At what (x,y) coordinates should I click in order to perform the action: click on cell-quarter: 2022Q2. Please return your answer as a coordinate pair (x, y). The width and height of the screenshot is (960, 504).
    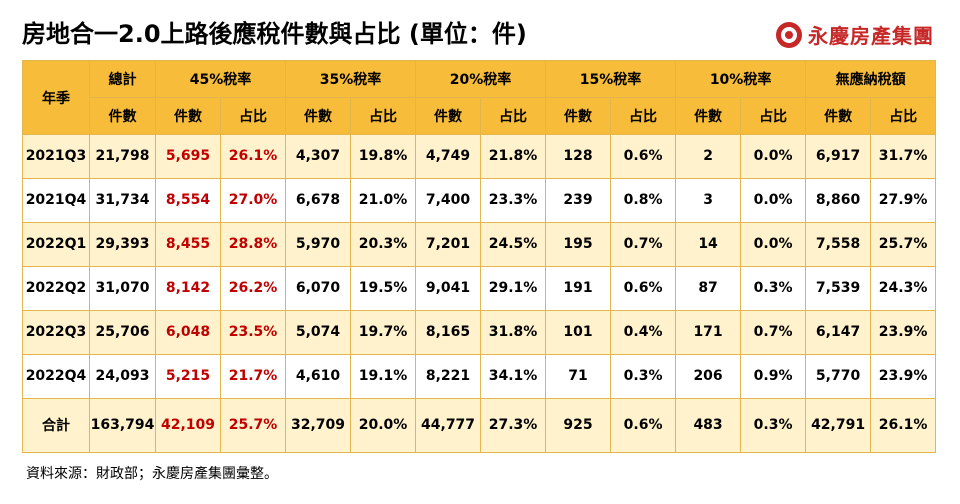
    Looking at the image, I should click on (56, 288).